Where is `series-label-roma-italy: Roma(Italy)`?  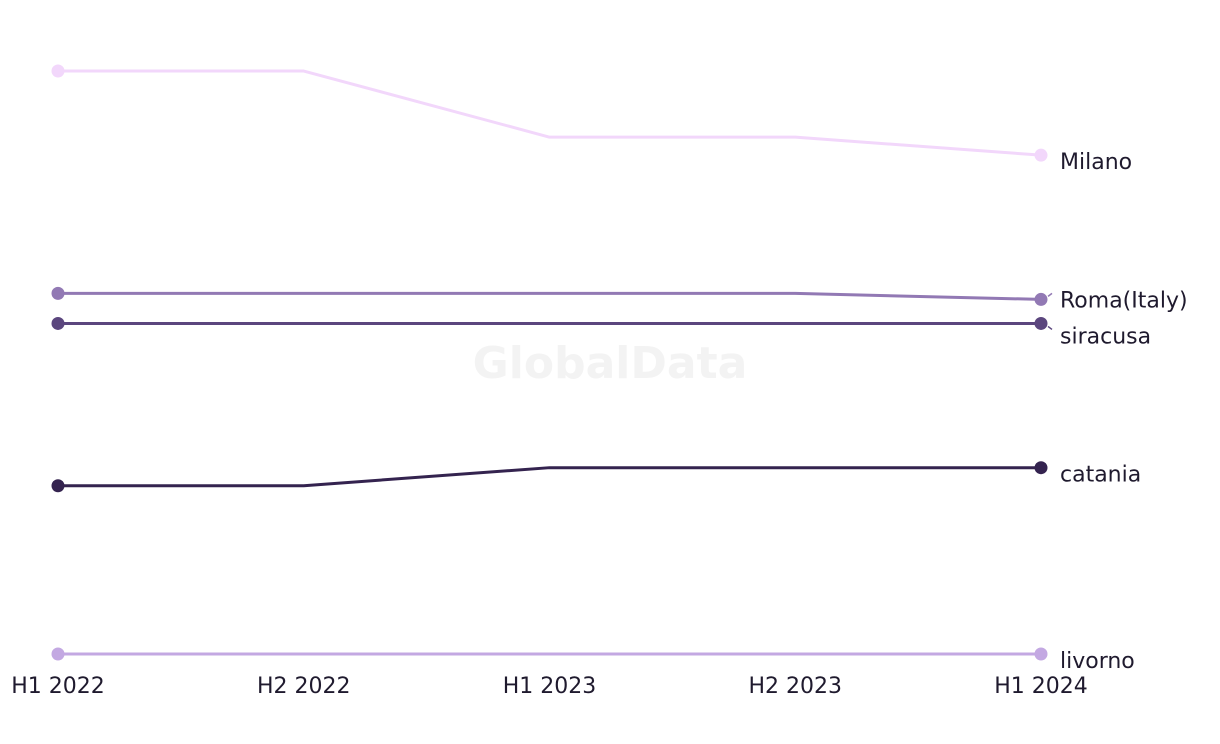
series-label-roma-italy: Roma(Italy) is located at coordinates (1124, 300).